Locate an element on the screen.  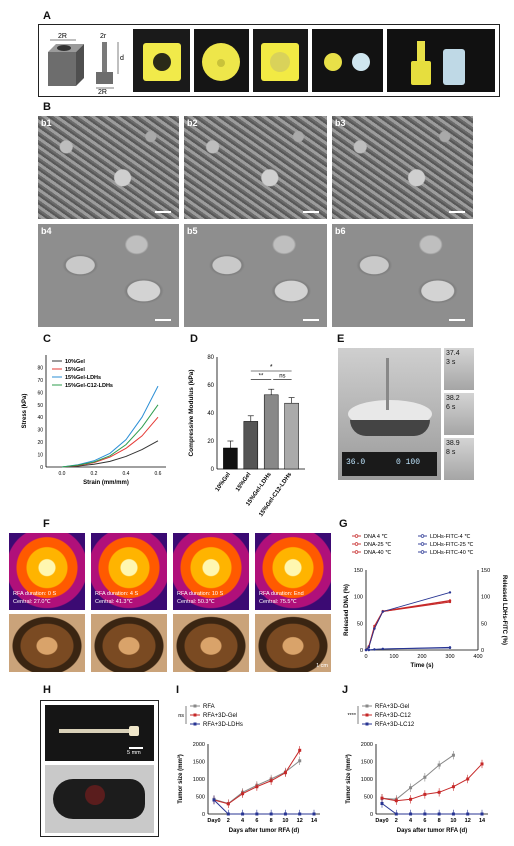
x-tick-label: 10%Gel is located at coordinates (224, 481).